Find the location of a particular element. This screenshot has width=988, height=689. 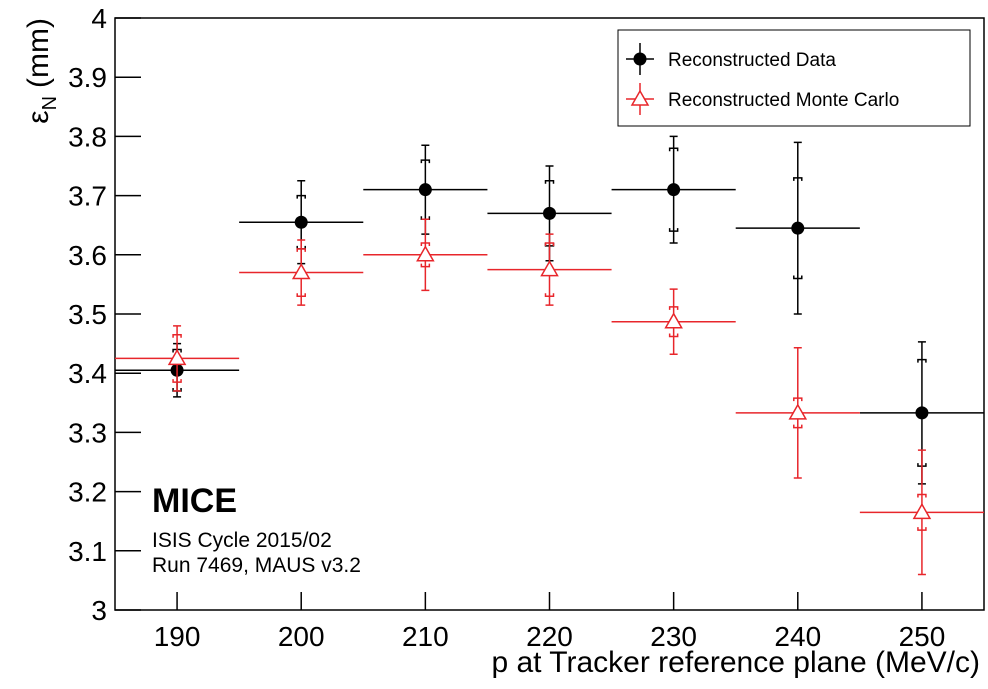

annotation-title: MICE is located at coordinates (194, 501).